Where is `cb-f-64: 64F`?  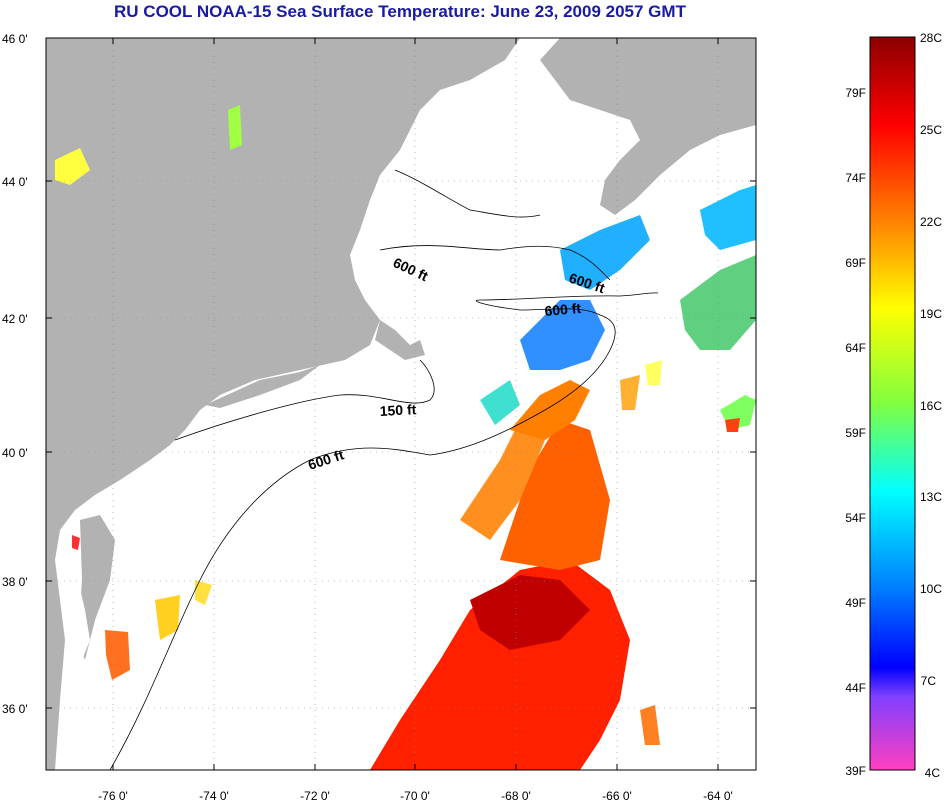
cb-f-64: 64F is located at coordinates (855, 348).